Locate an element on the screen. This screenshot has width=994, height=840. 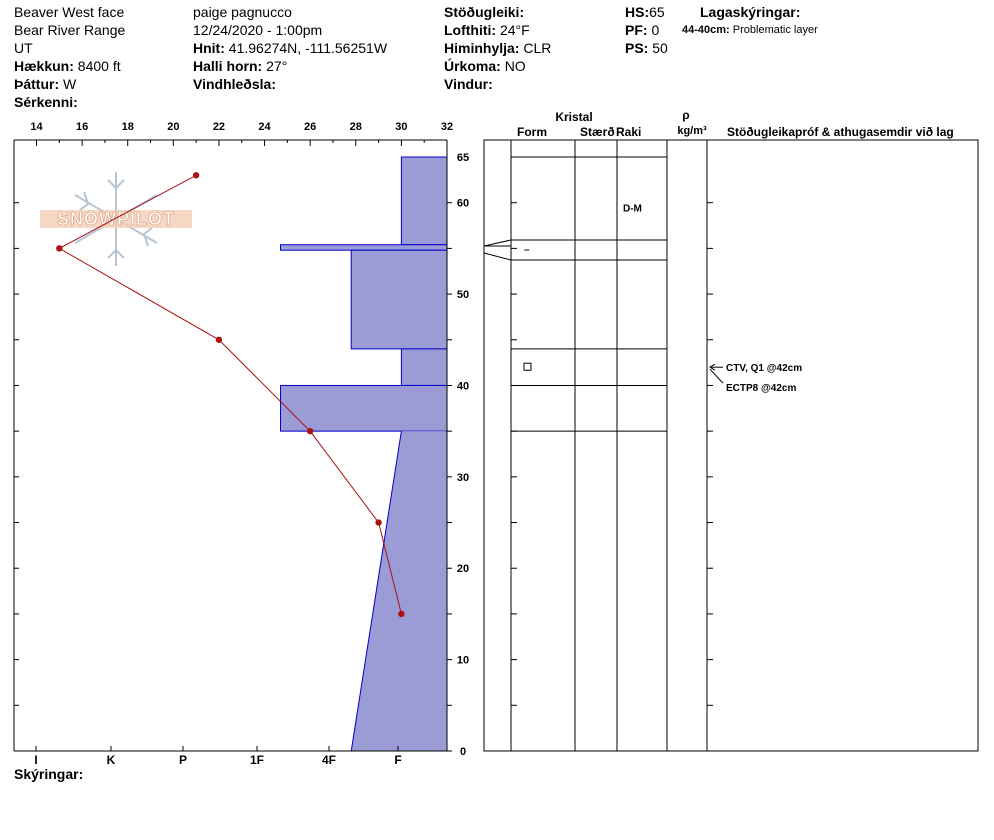
moisture-header: Raki is located at coordinates (628, 132).